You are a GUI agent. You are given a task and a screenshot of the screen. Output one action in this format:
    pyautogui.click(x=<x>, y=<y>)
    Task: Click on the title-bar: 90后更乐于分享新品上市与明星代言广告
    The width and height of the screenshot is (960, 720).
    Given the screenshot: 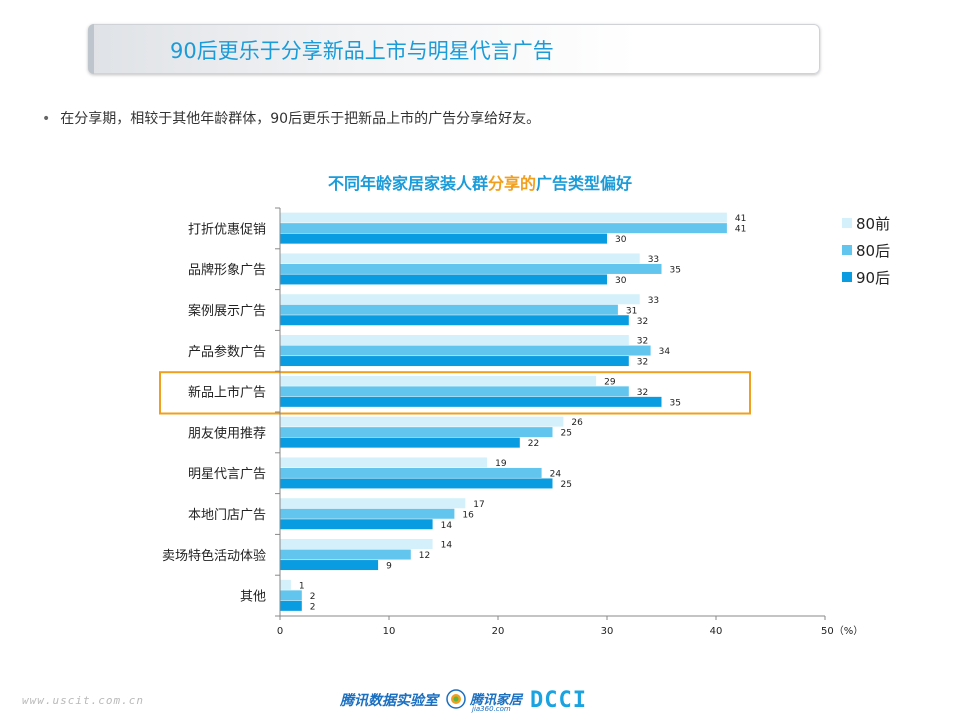 What is the action you would take?
    pyautogui.click(x=454, y=49)
    